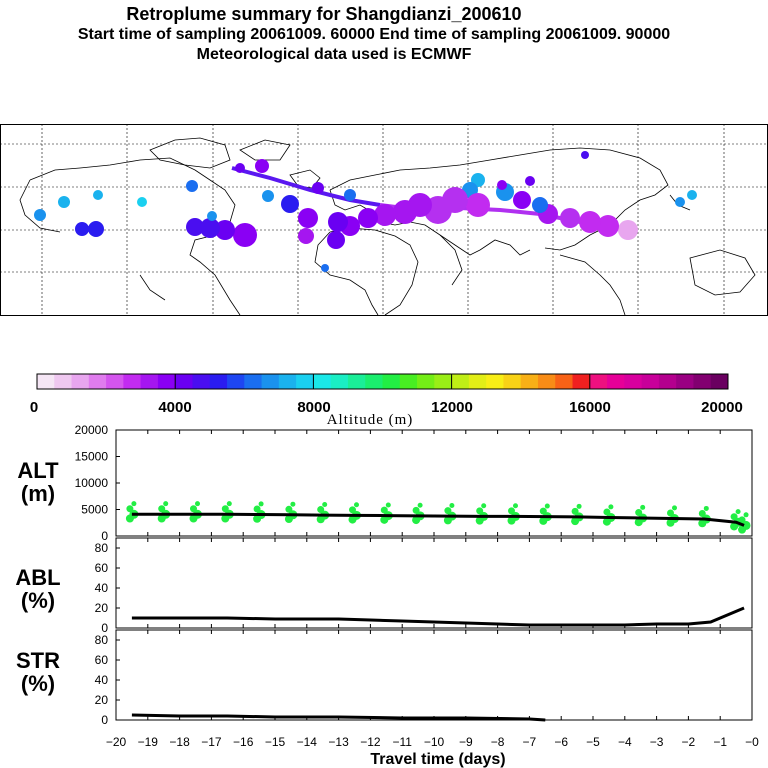 The height and width of the screenshot is (768, 768). What do you see at coordinates (38, 493) in the screenshot?
I see `alt-unit: (m)` at bounding box center [38, 493].